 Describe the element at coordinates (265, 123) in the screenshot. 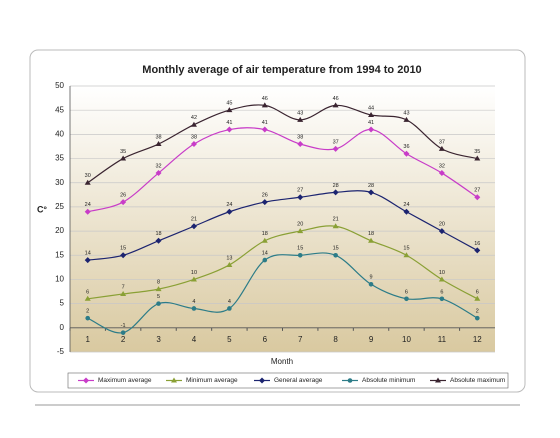

I see `data-label: 41` at that location.